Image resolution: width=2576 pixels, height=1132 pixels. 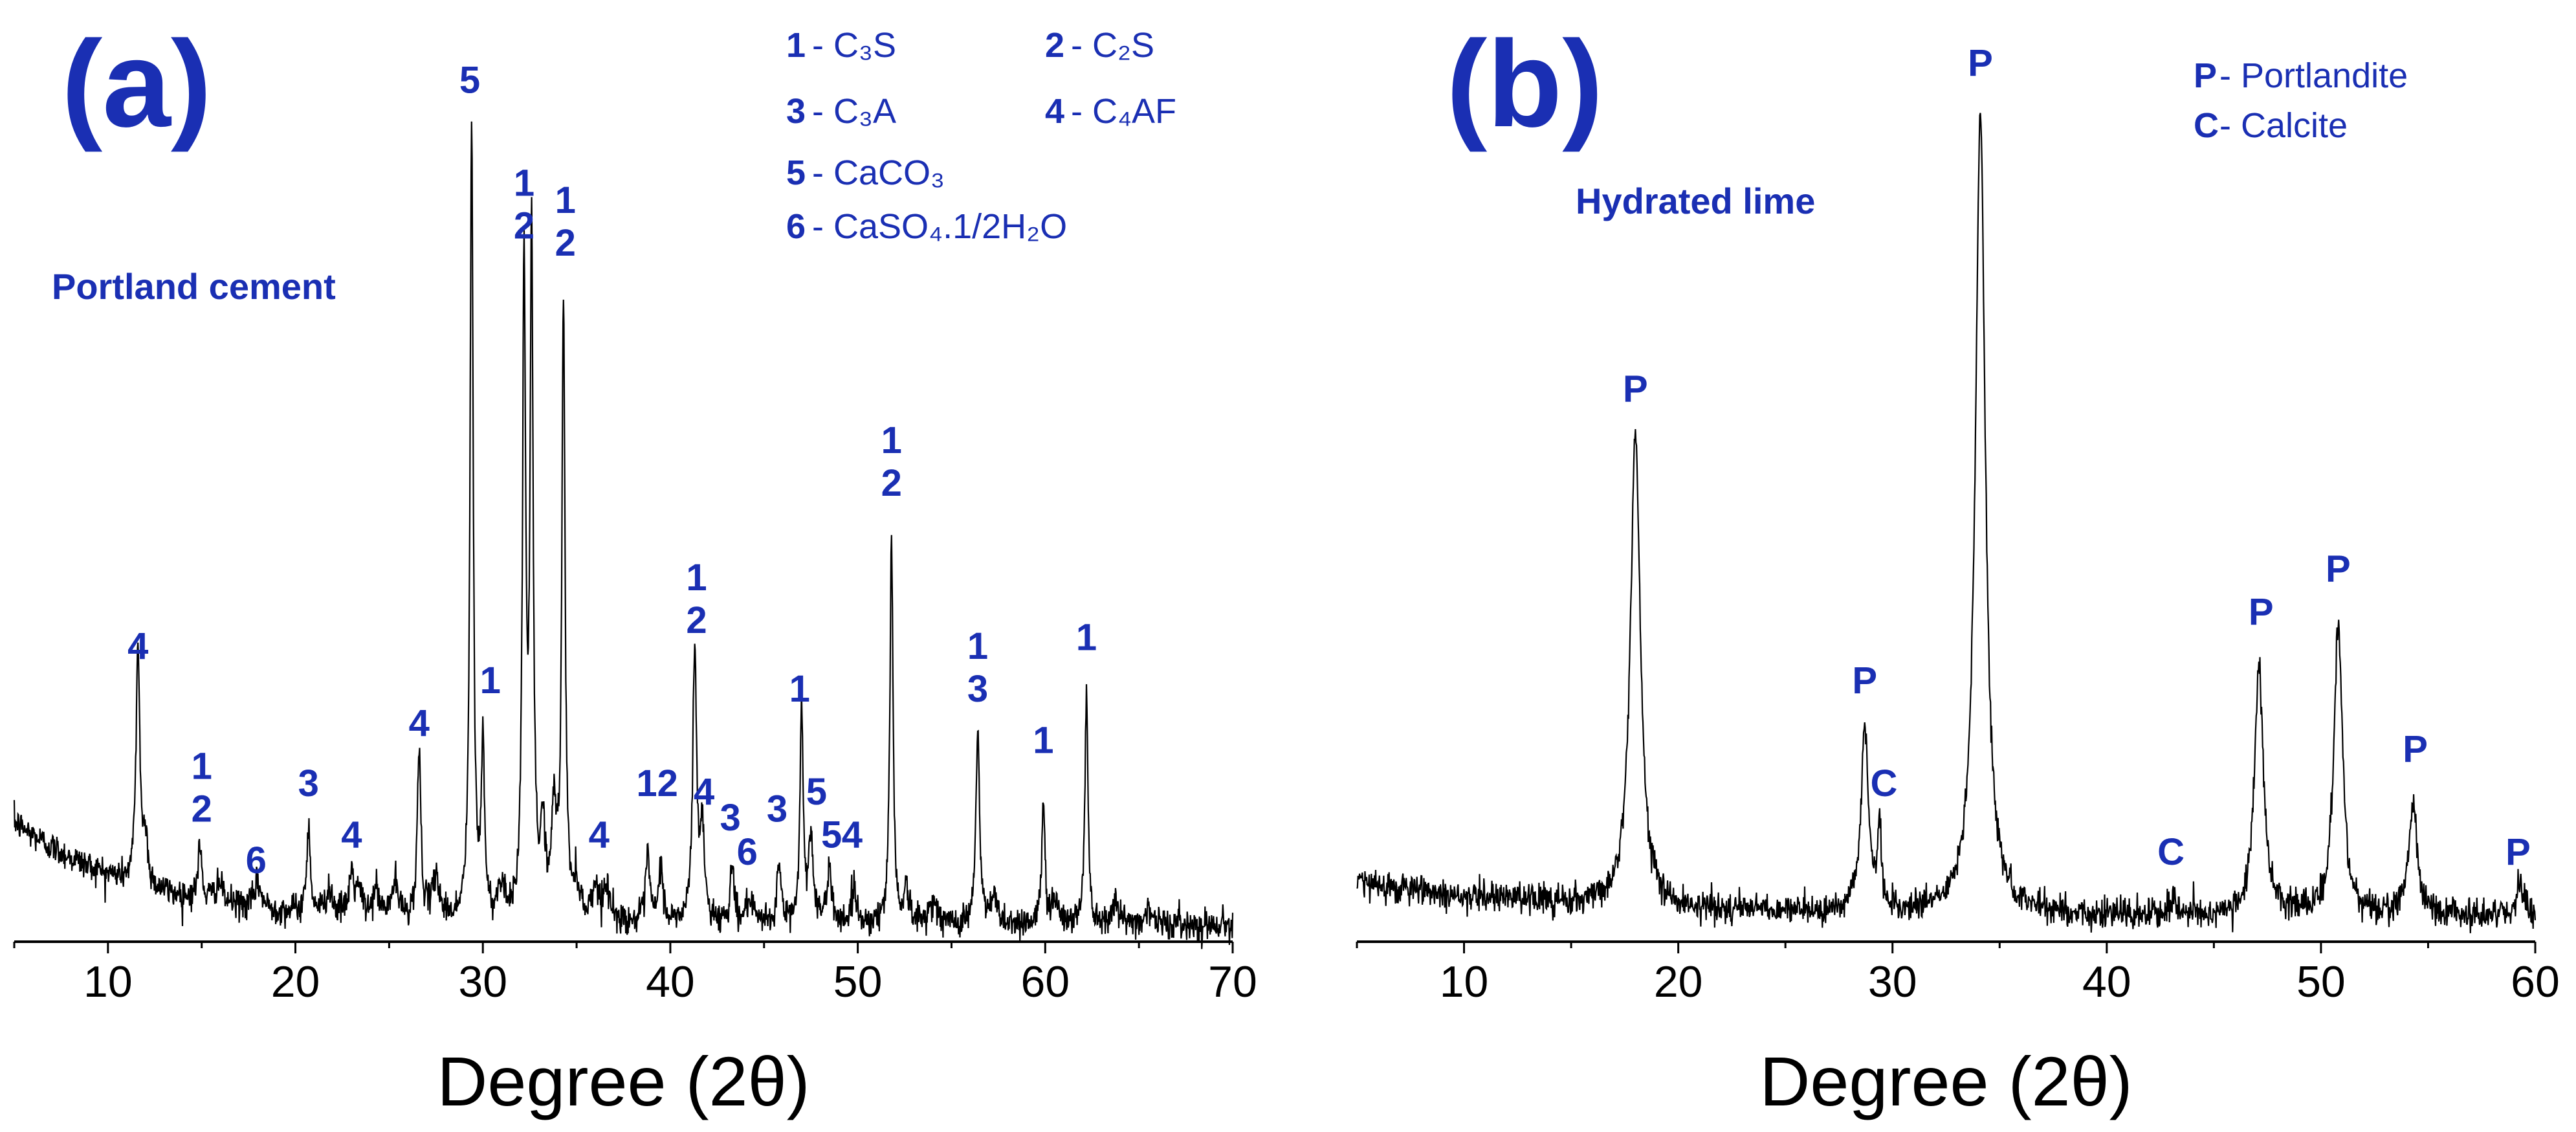 I want to click on legend-label: - C₃S, so click(x=854, y=45).